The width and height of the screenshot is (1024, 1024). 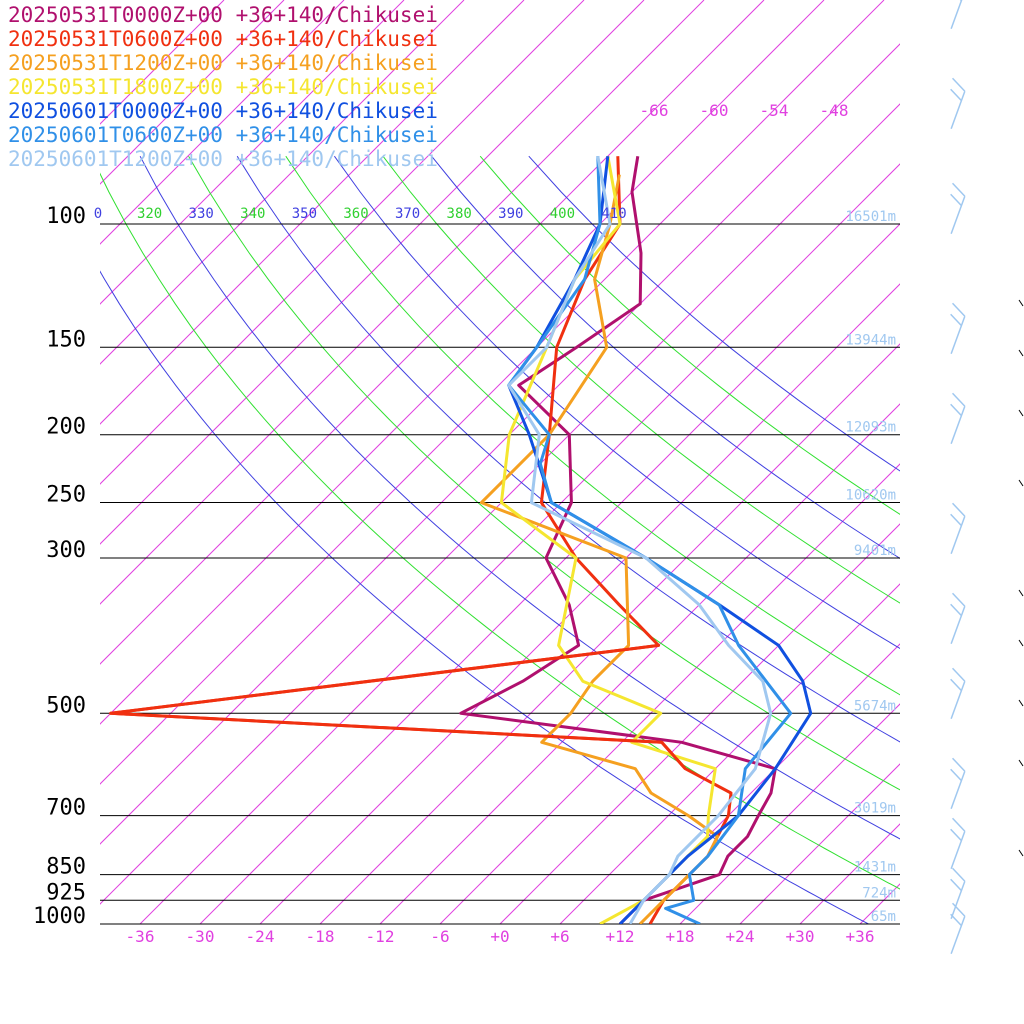 What do you see at coordinates (875, 868) in the screenshot?
I see `height-label: 1431m` at bounding box center [875, 868].